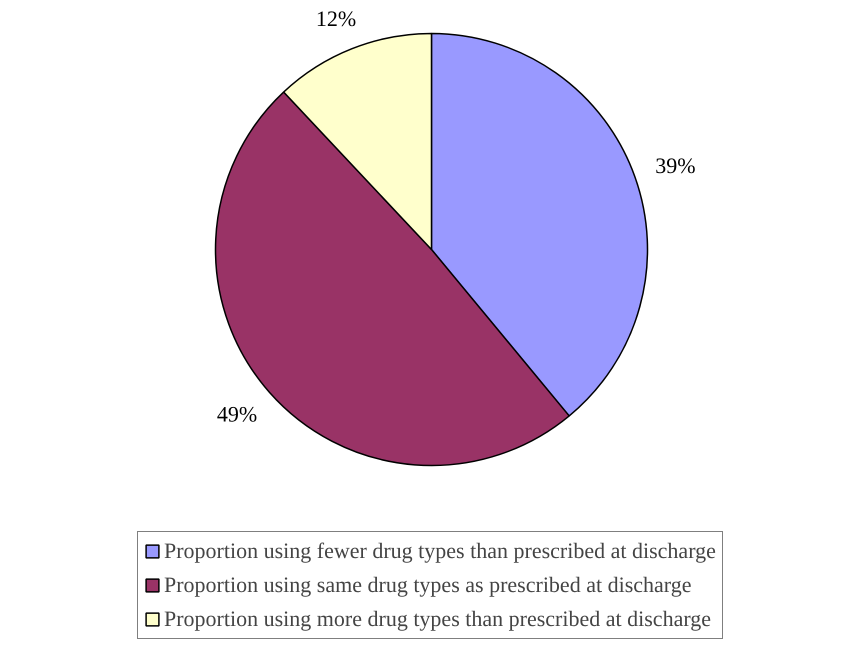 Image resolution: width=849 pixels, height=647 pixels. Describe the element at coordinates (336, 19) in the screenshot. I see `data-label: 12%` at that location.